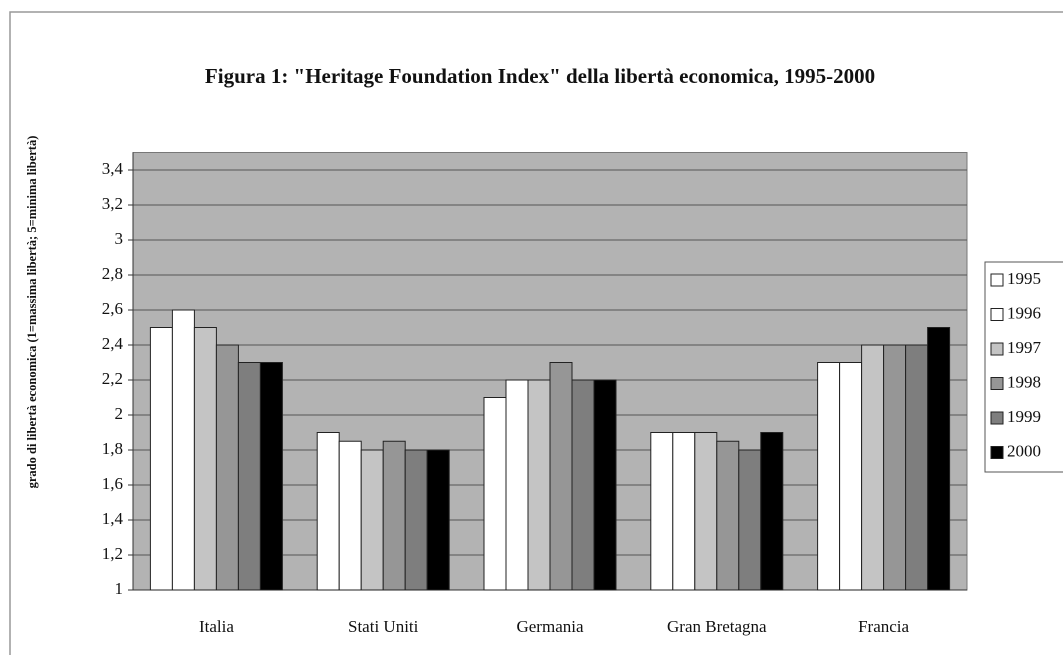 Image resolution: width=1063 pixels, height=655 pixels. I want to click on y-tick-label: 3,4, so click(113, 168).